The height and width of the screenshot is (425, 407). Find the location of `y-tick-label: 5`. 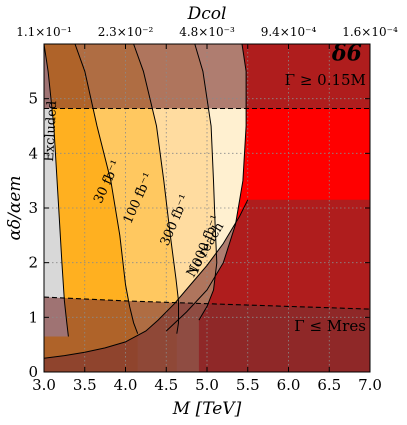

y-tick-label: 5 is located at coordinates (33, 99).